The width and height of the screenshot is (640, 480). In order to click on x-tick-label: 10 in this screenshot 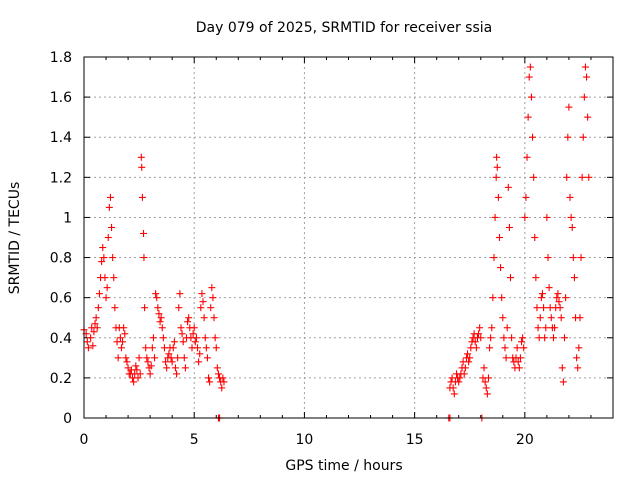, I will do `click(305, 440)`.